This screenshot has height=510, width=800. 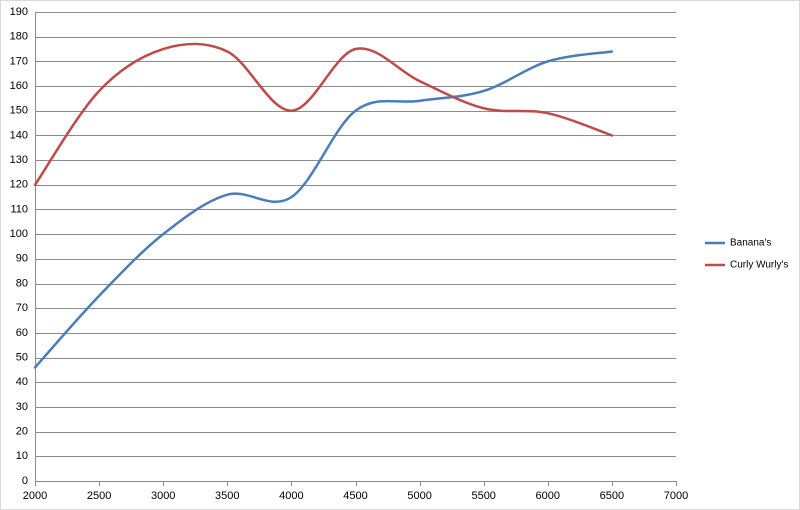 I want to click on y-tick-label: 140, so click(x=19, y=135).